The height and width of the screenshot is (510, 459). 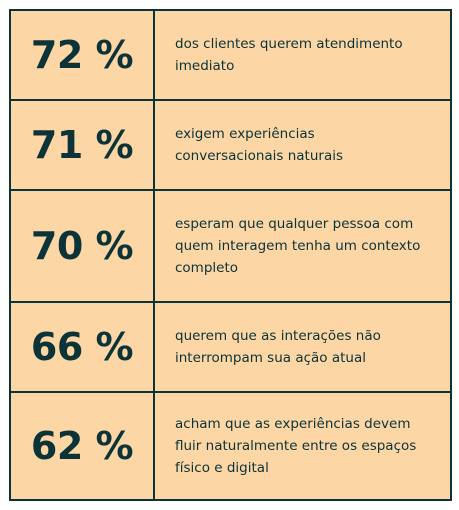 I want to click on description-cell: dos clientes querem atendimento imediato, so click(x=302, y=55).